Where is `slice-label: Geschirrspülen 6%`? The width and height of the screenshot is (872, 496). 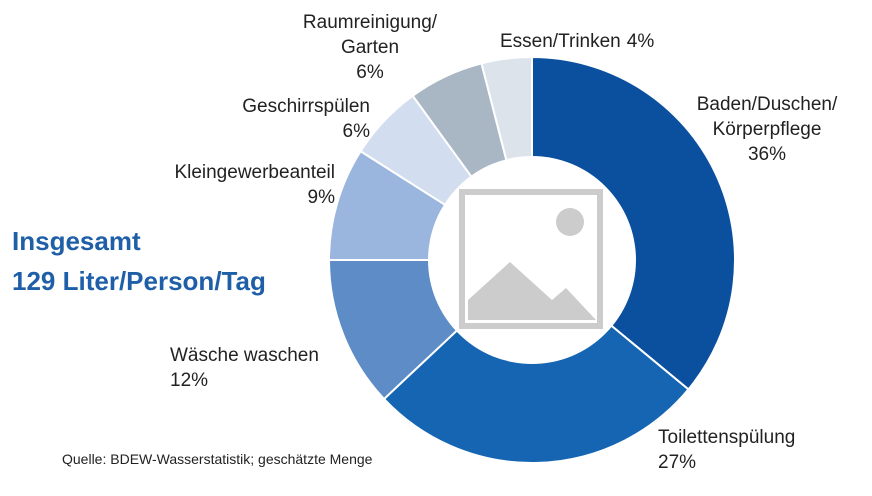
slice-label: Geschirrspülen 6% is located at coordinates (285, 119).